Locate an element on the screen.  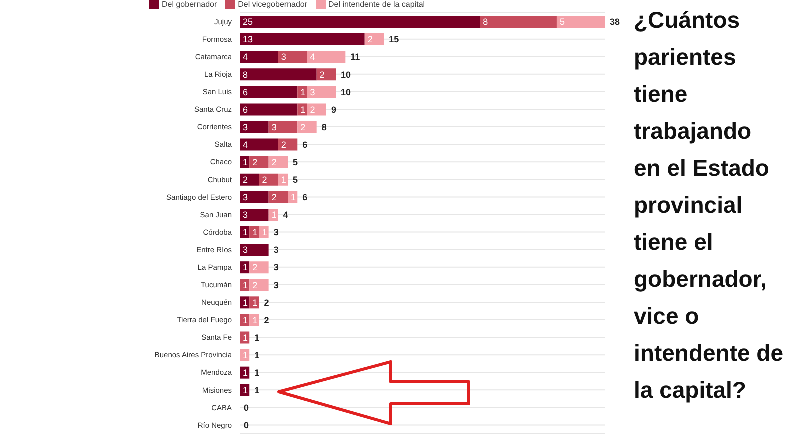
total-label: 38 is located at coordinates (615, 22).